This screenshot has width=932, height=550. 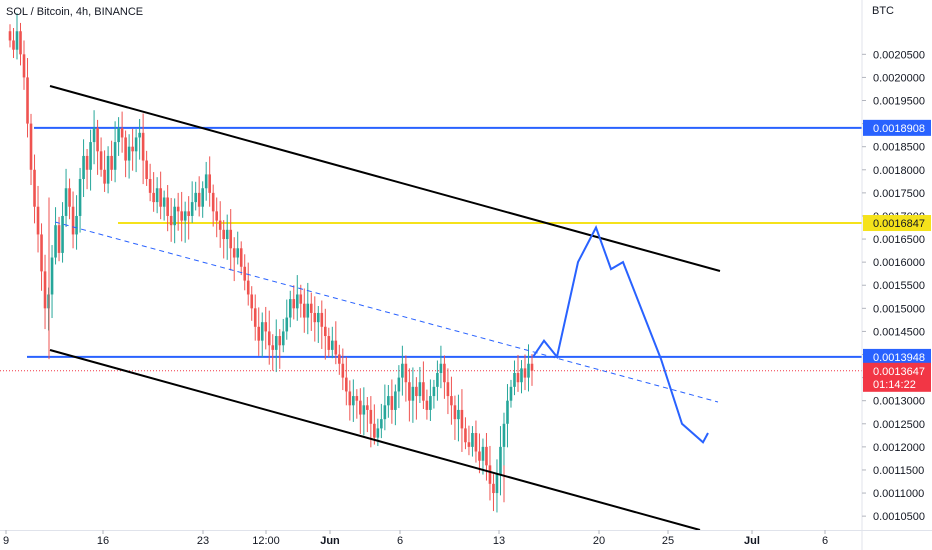 What do you see at coordinates (899, 194) in the screenshot?
I see `y-tick-label: 0.0017500` at bounding box center [899, 194].